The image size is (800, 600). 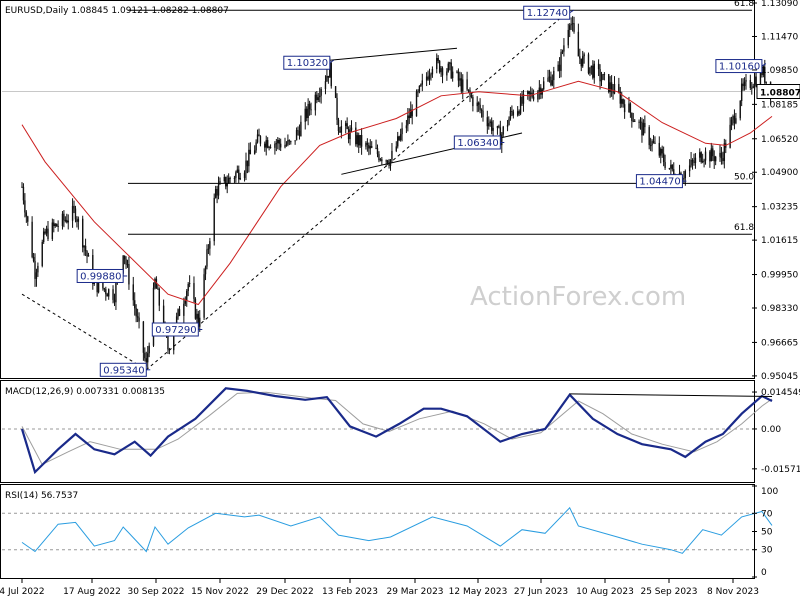 I want to click on level-label-text: 1.06340, so click(x=477, y=143).